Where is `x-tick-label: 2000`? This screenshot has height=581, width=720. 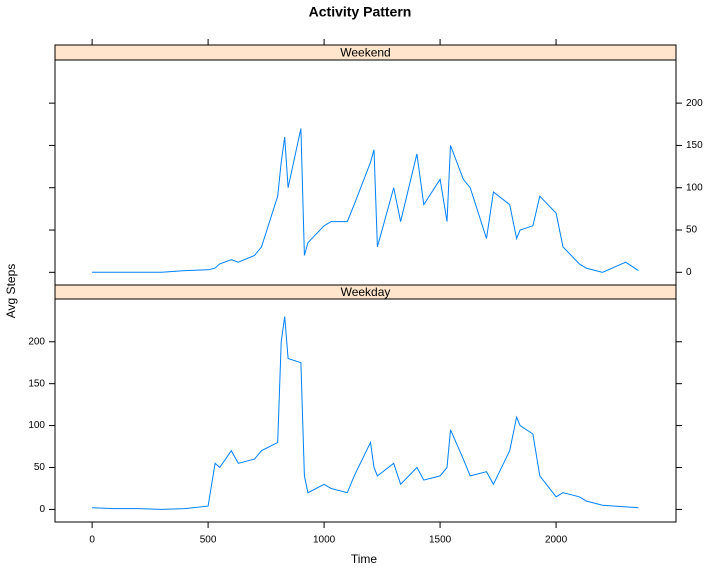 x-tick-label: 2000 is located at coordinates (556, 540).